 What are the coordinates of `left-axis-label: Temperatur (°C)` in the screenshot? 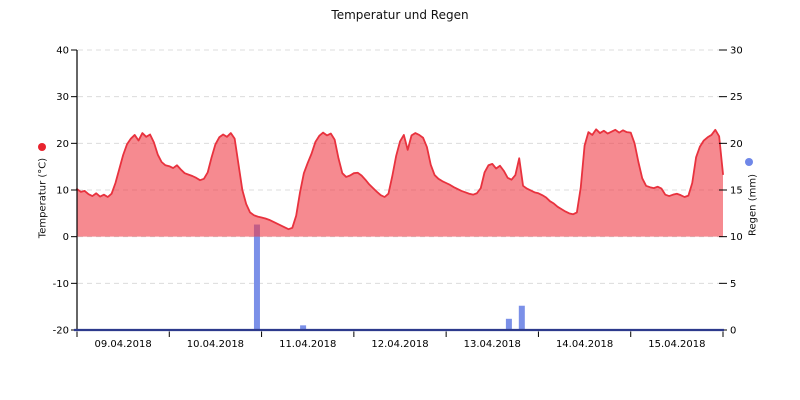 It's located at (43, 198).